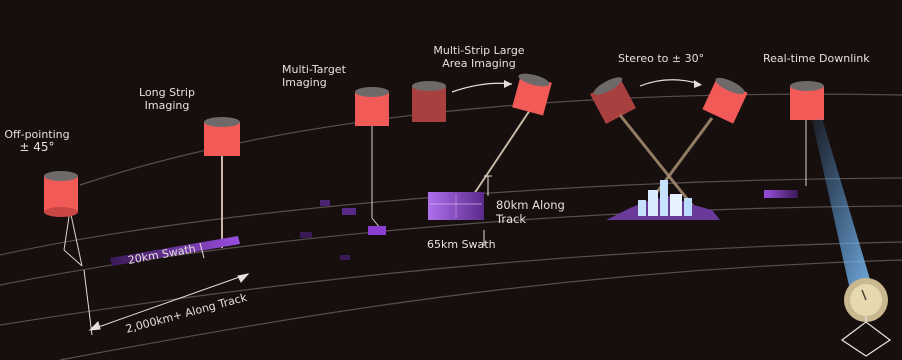 This screenshot has width=902, height=360. I want to click on multi-strip-area-footprint, so click(456, 206).